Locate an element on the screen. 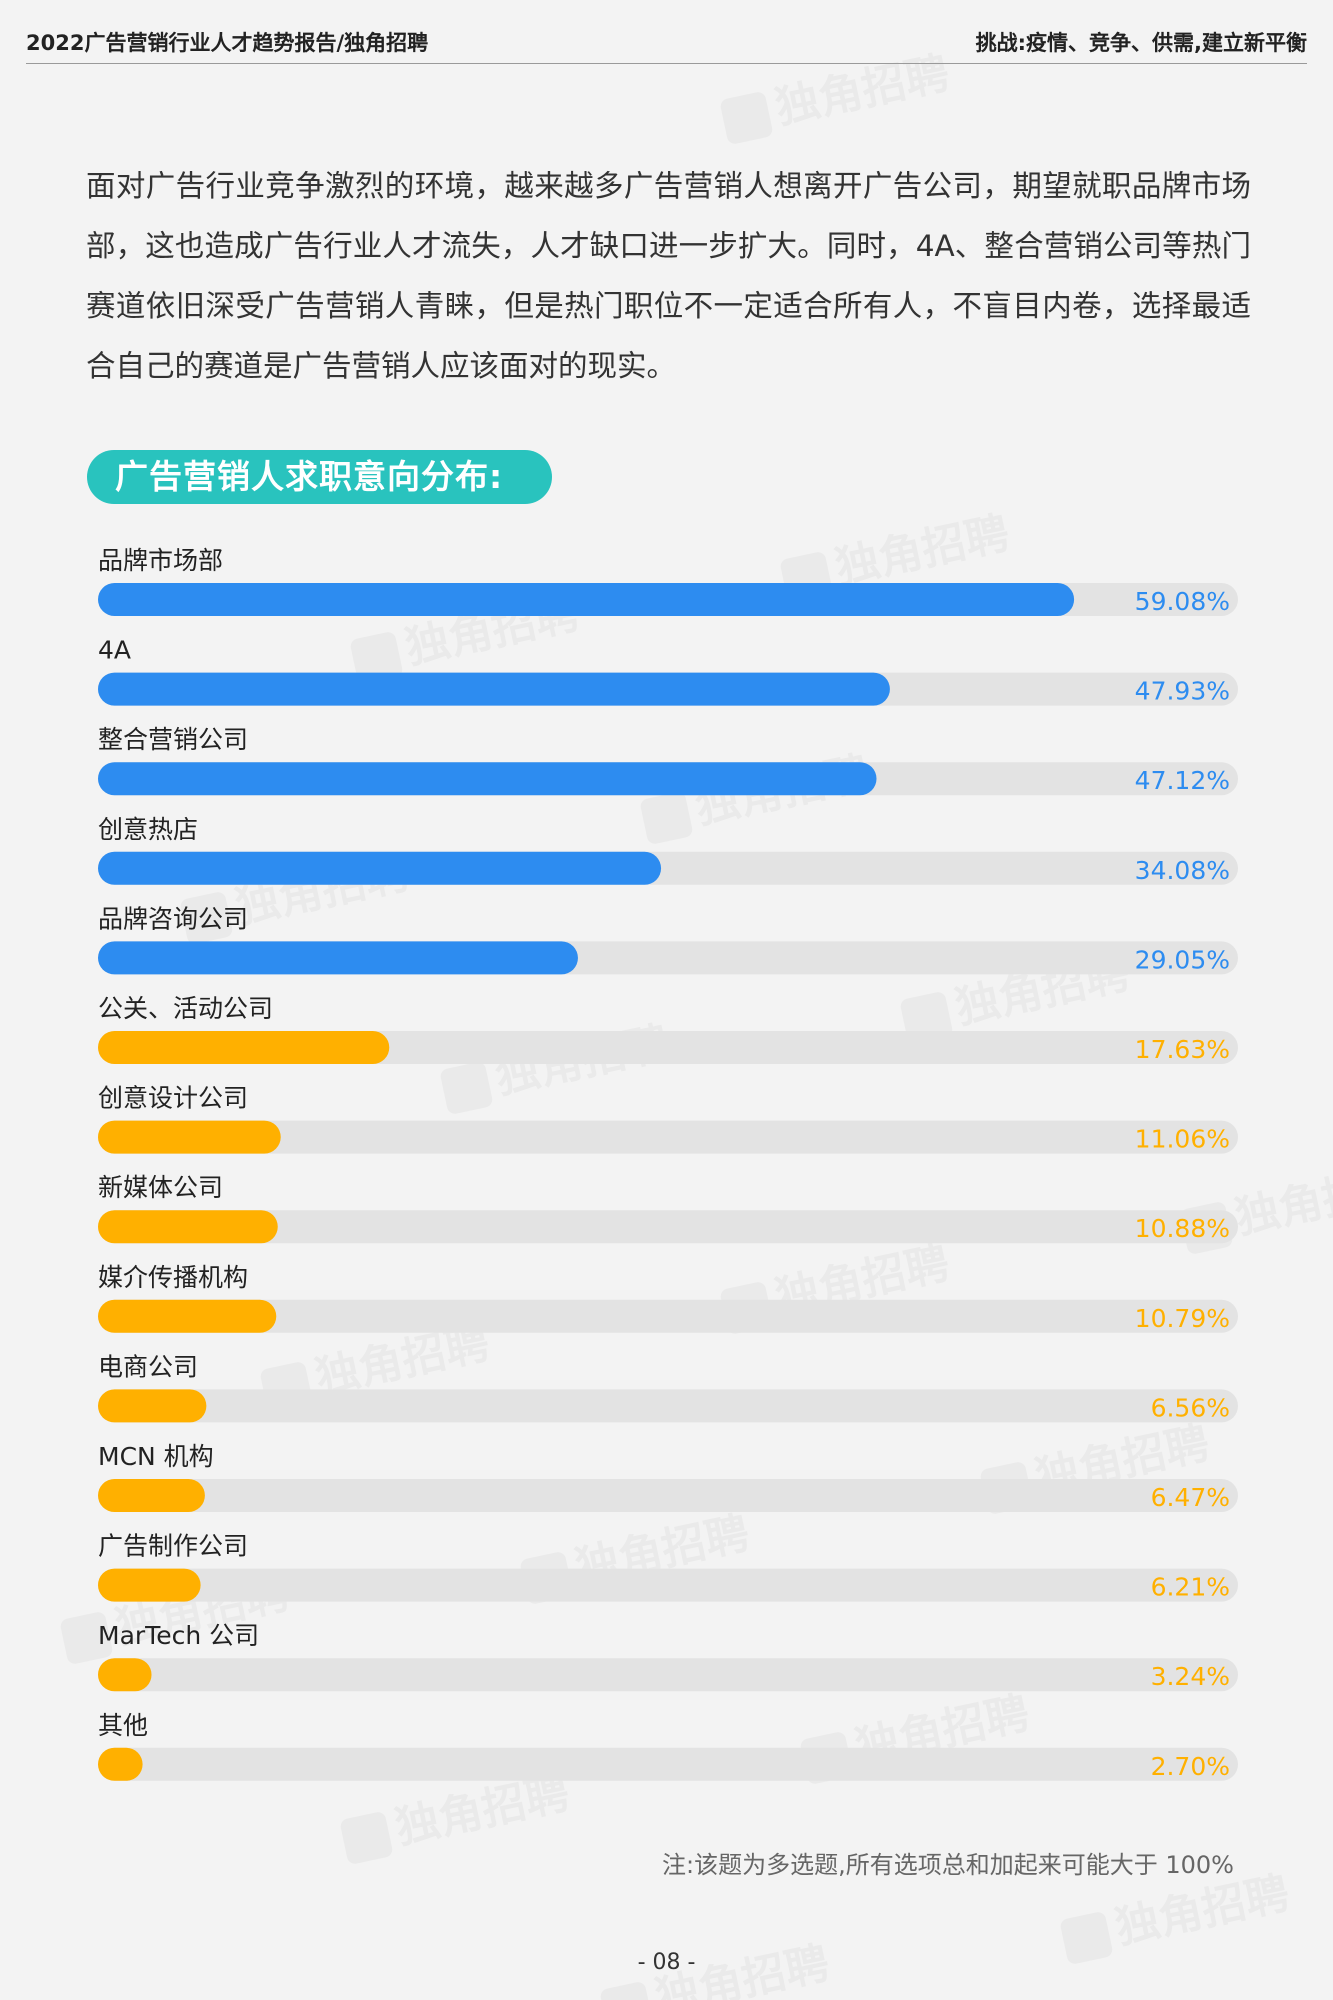 This screenshot has height=2000, width=1333. value-label: 29.05% is located at coordinates (1182, 959).